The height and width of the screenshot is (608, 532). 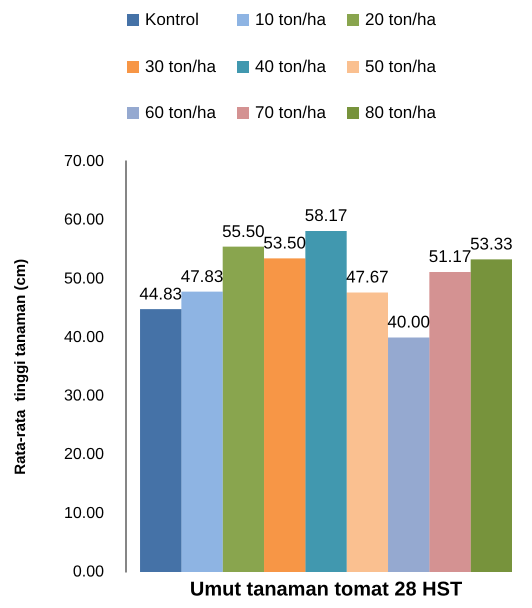 What do you see at coordinates (160, 294) in the screenshot?
I see `data-label: 44.83` at bounding box center [160, 294].